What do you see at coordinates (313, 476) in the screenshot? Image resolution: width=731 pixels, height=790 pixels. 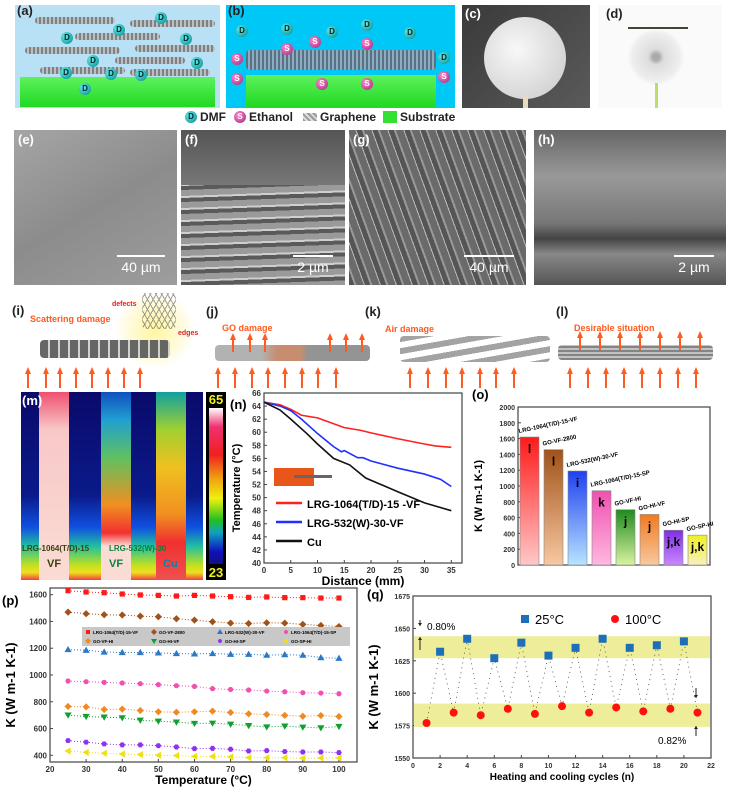 I see `sample-inset-strip` at bounding box center [313, 476].